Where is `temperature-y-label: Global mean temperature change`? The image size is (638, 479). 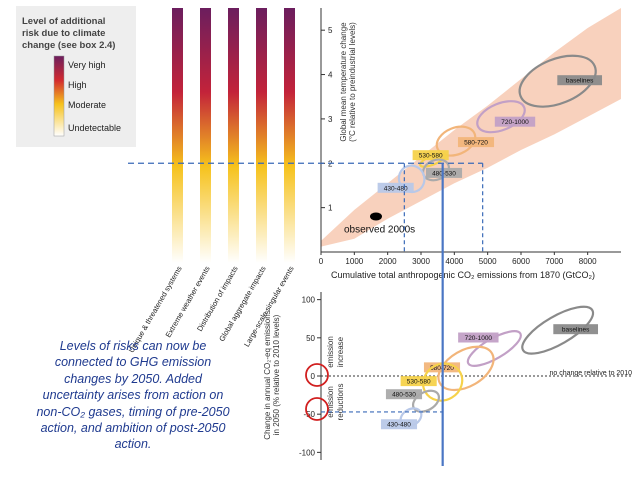 temperature-y-label: Global mean temperature change is located at coordinates (343, 82).